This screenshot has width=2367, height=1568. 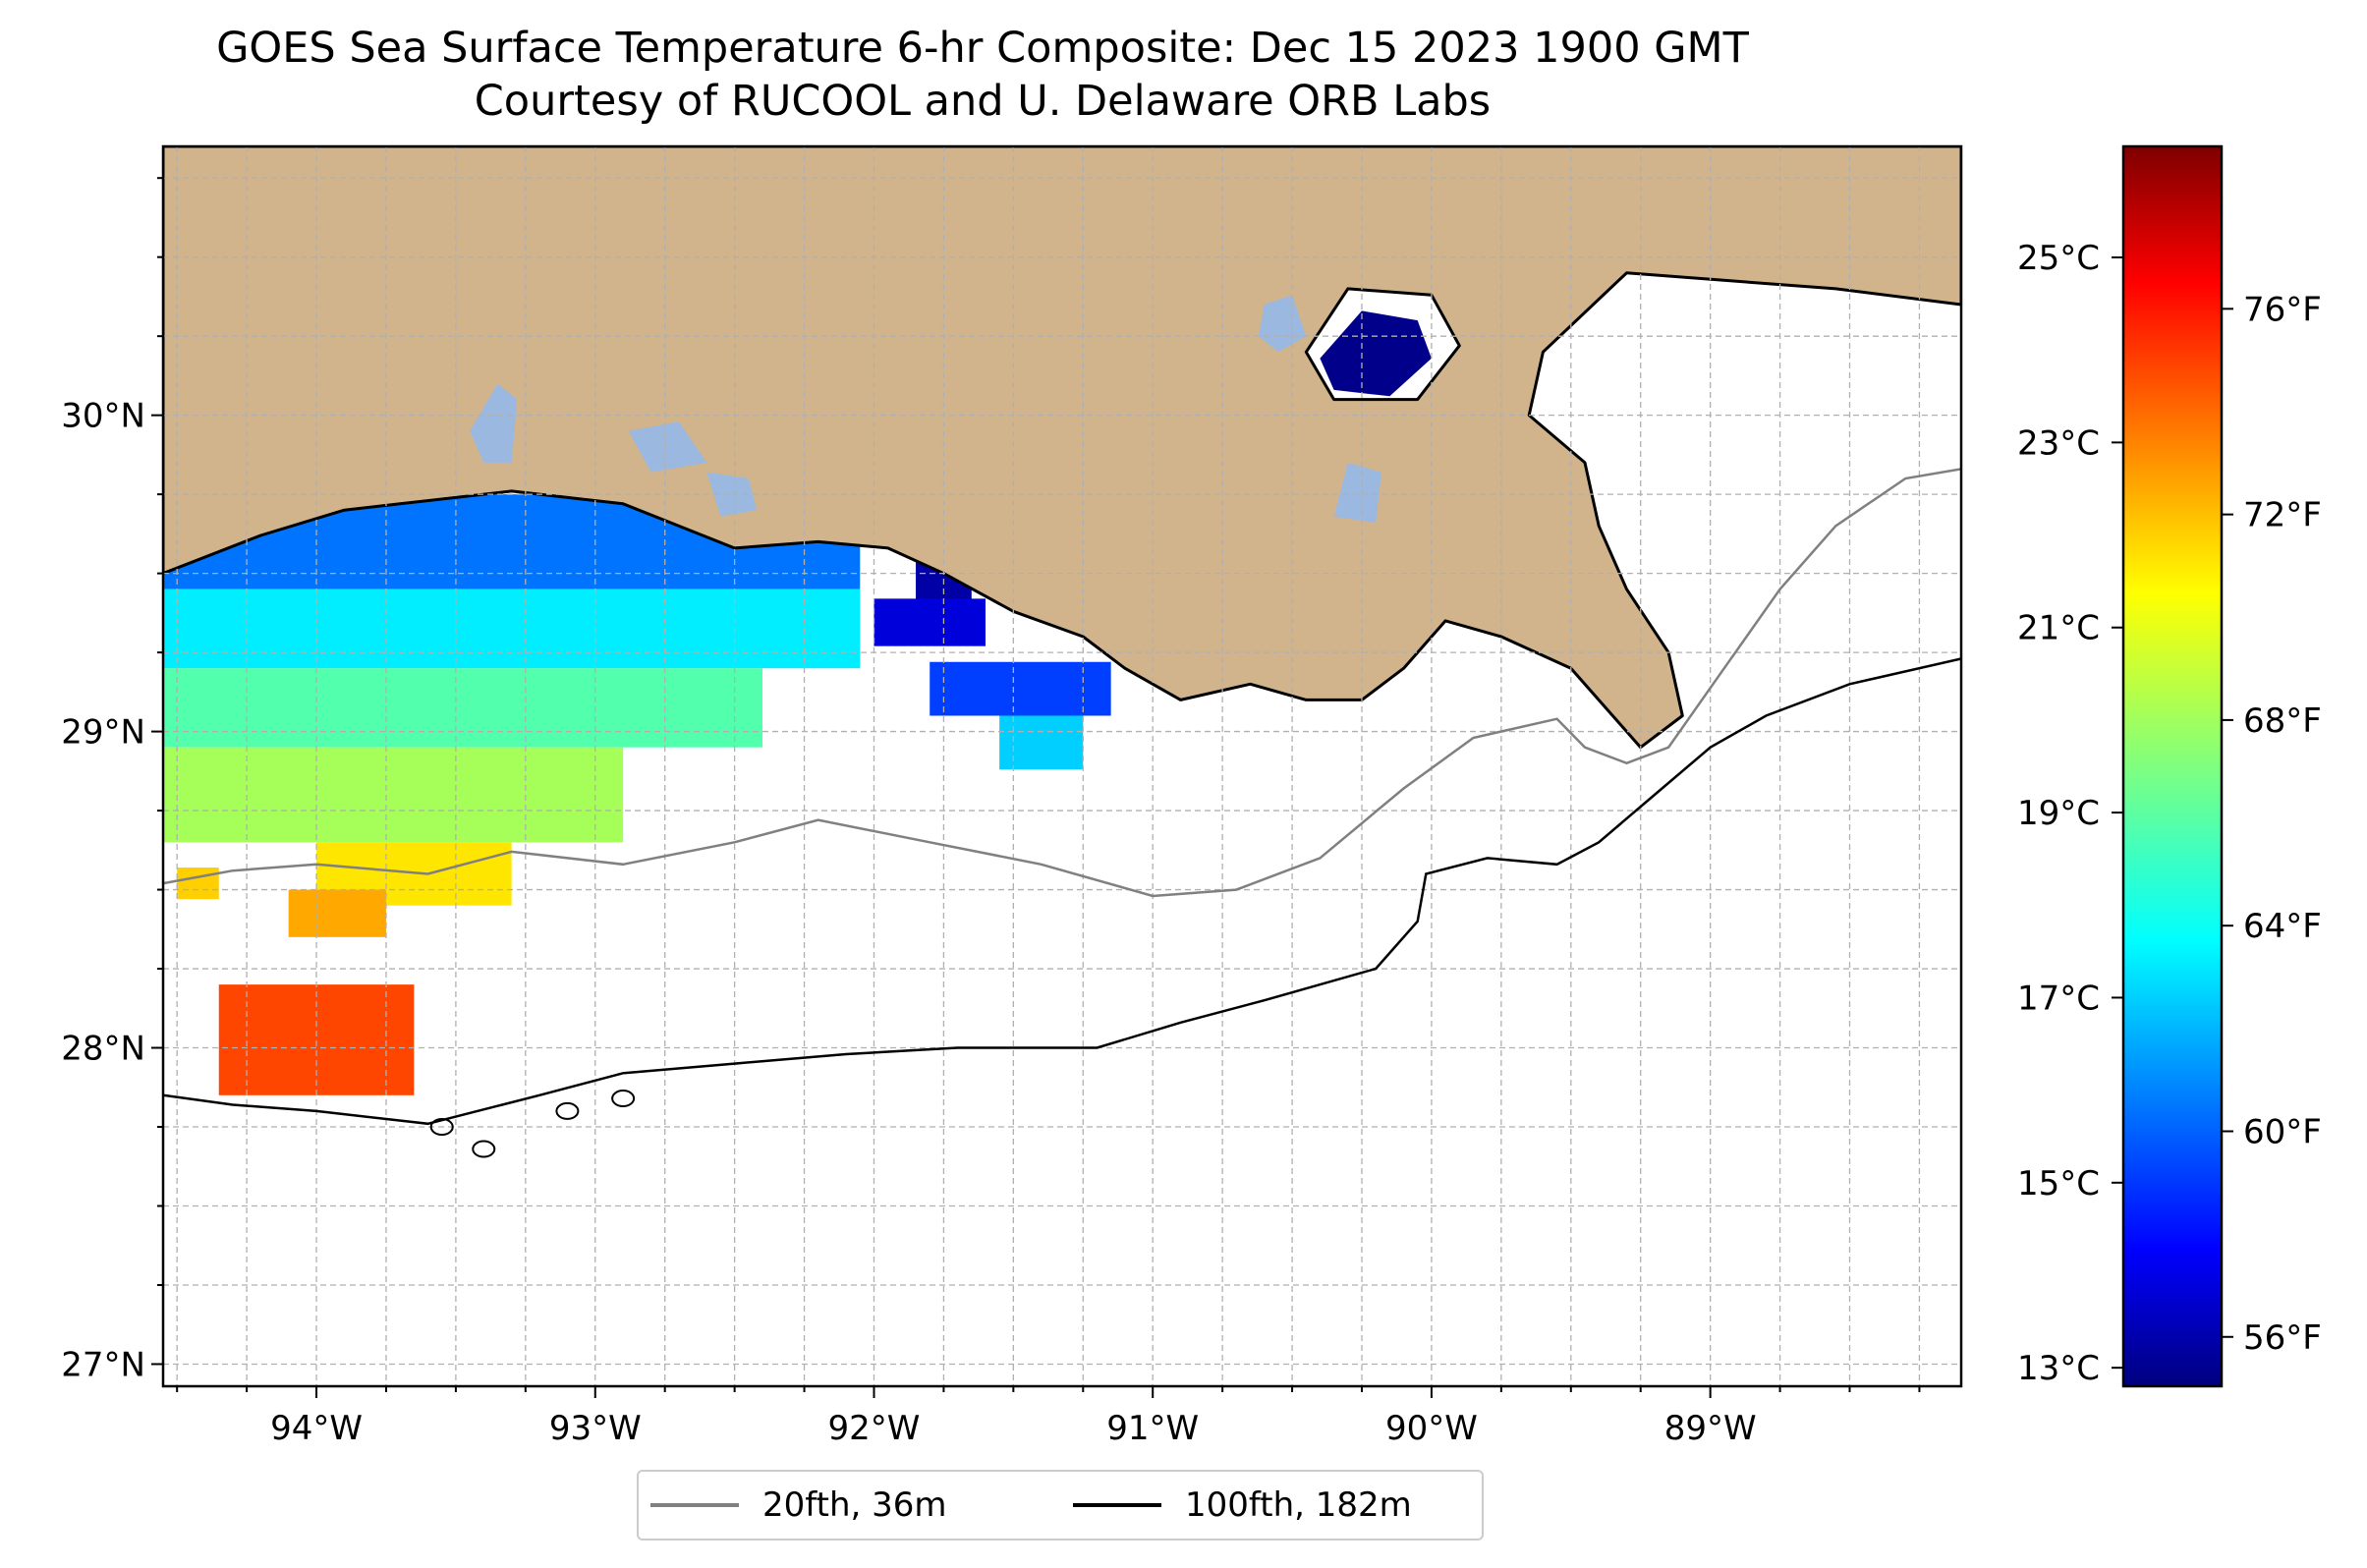 I want to click on fahrenheit-tick-label: 60°F, so click(x=2282, y=1131).